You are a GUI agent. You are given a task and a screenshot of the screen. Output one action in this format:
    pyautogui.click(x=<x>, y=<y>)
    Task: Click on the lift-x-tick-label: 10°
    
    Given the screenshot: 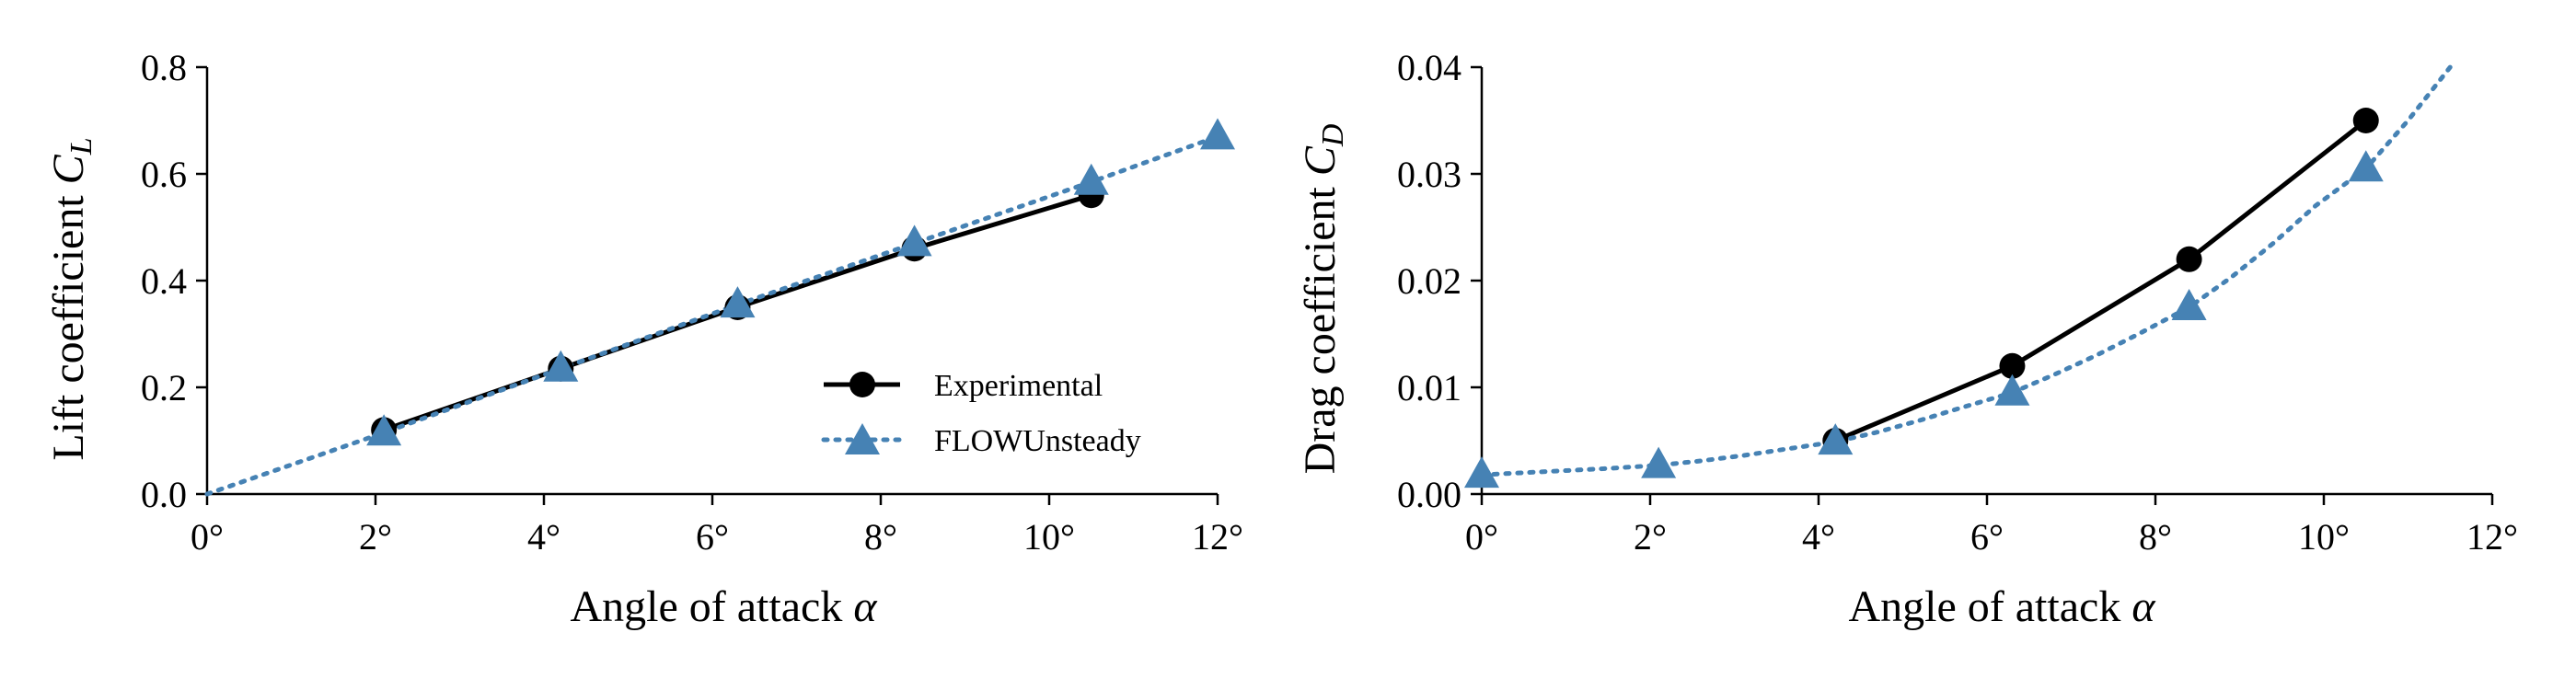 What is the action you would take?
    pyautogui.click(x=1049, y=537)
    